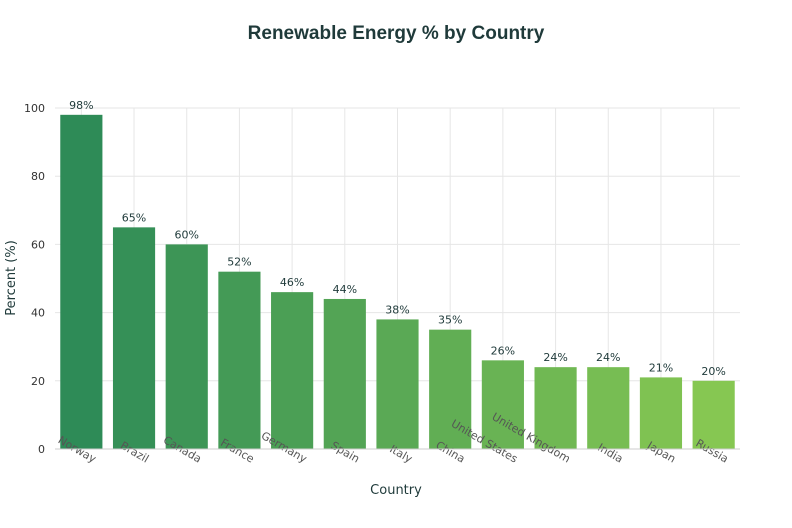 The height and width of the screenshot is (528, 792). I want to click on data-label: 21%, so click(661, 367).